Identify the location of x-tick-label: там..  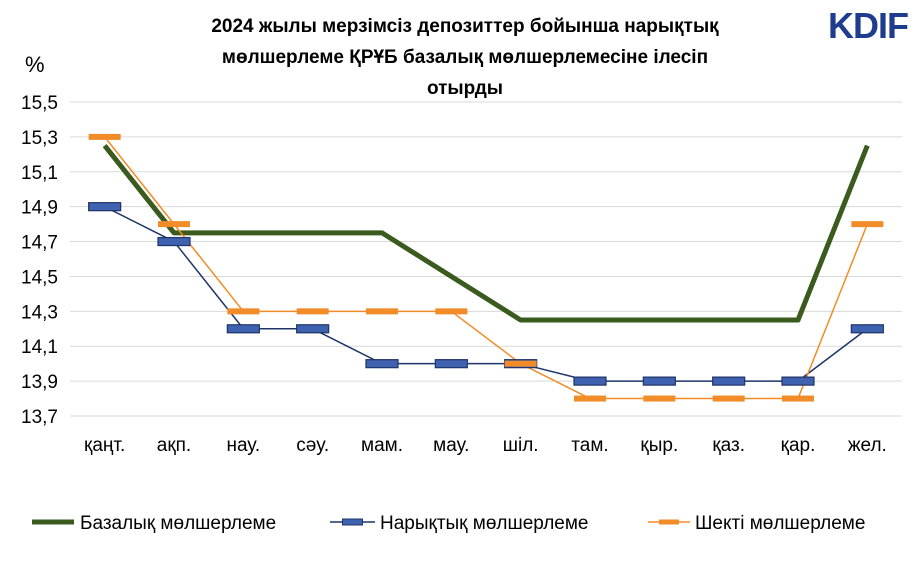
(589, 445).